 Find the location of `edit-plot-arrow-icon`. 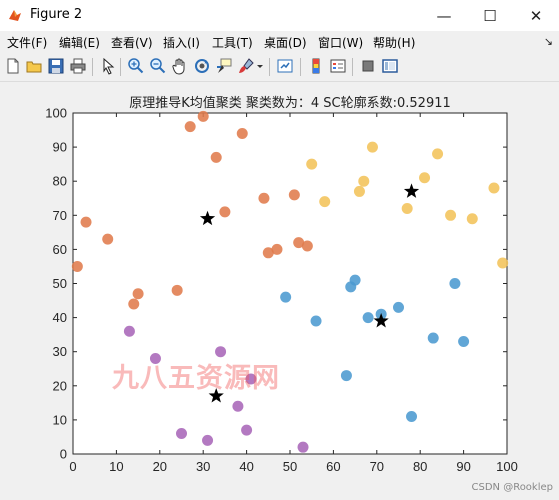

edit-plot-arrow-icon is located at coordinates (108, 66).